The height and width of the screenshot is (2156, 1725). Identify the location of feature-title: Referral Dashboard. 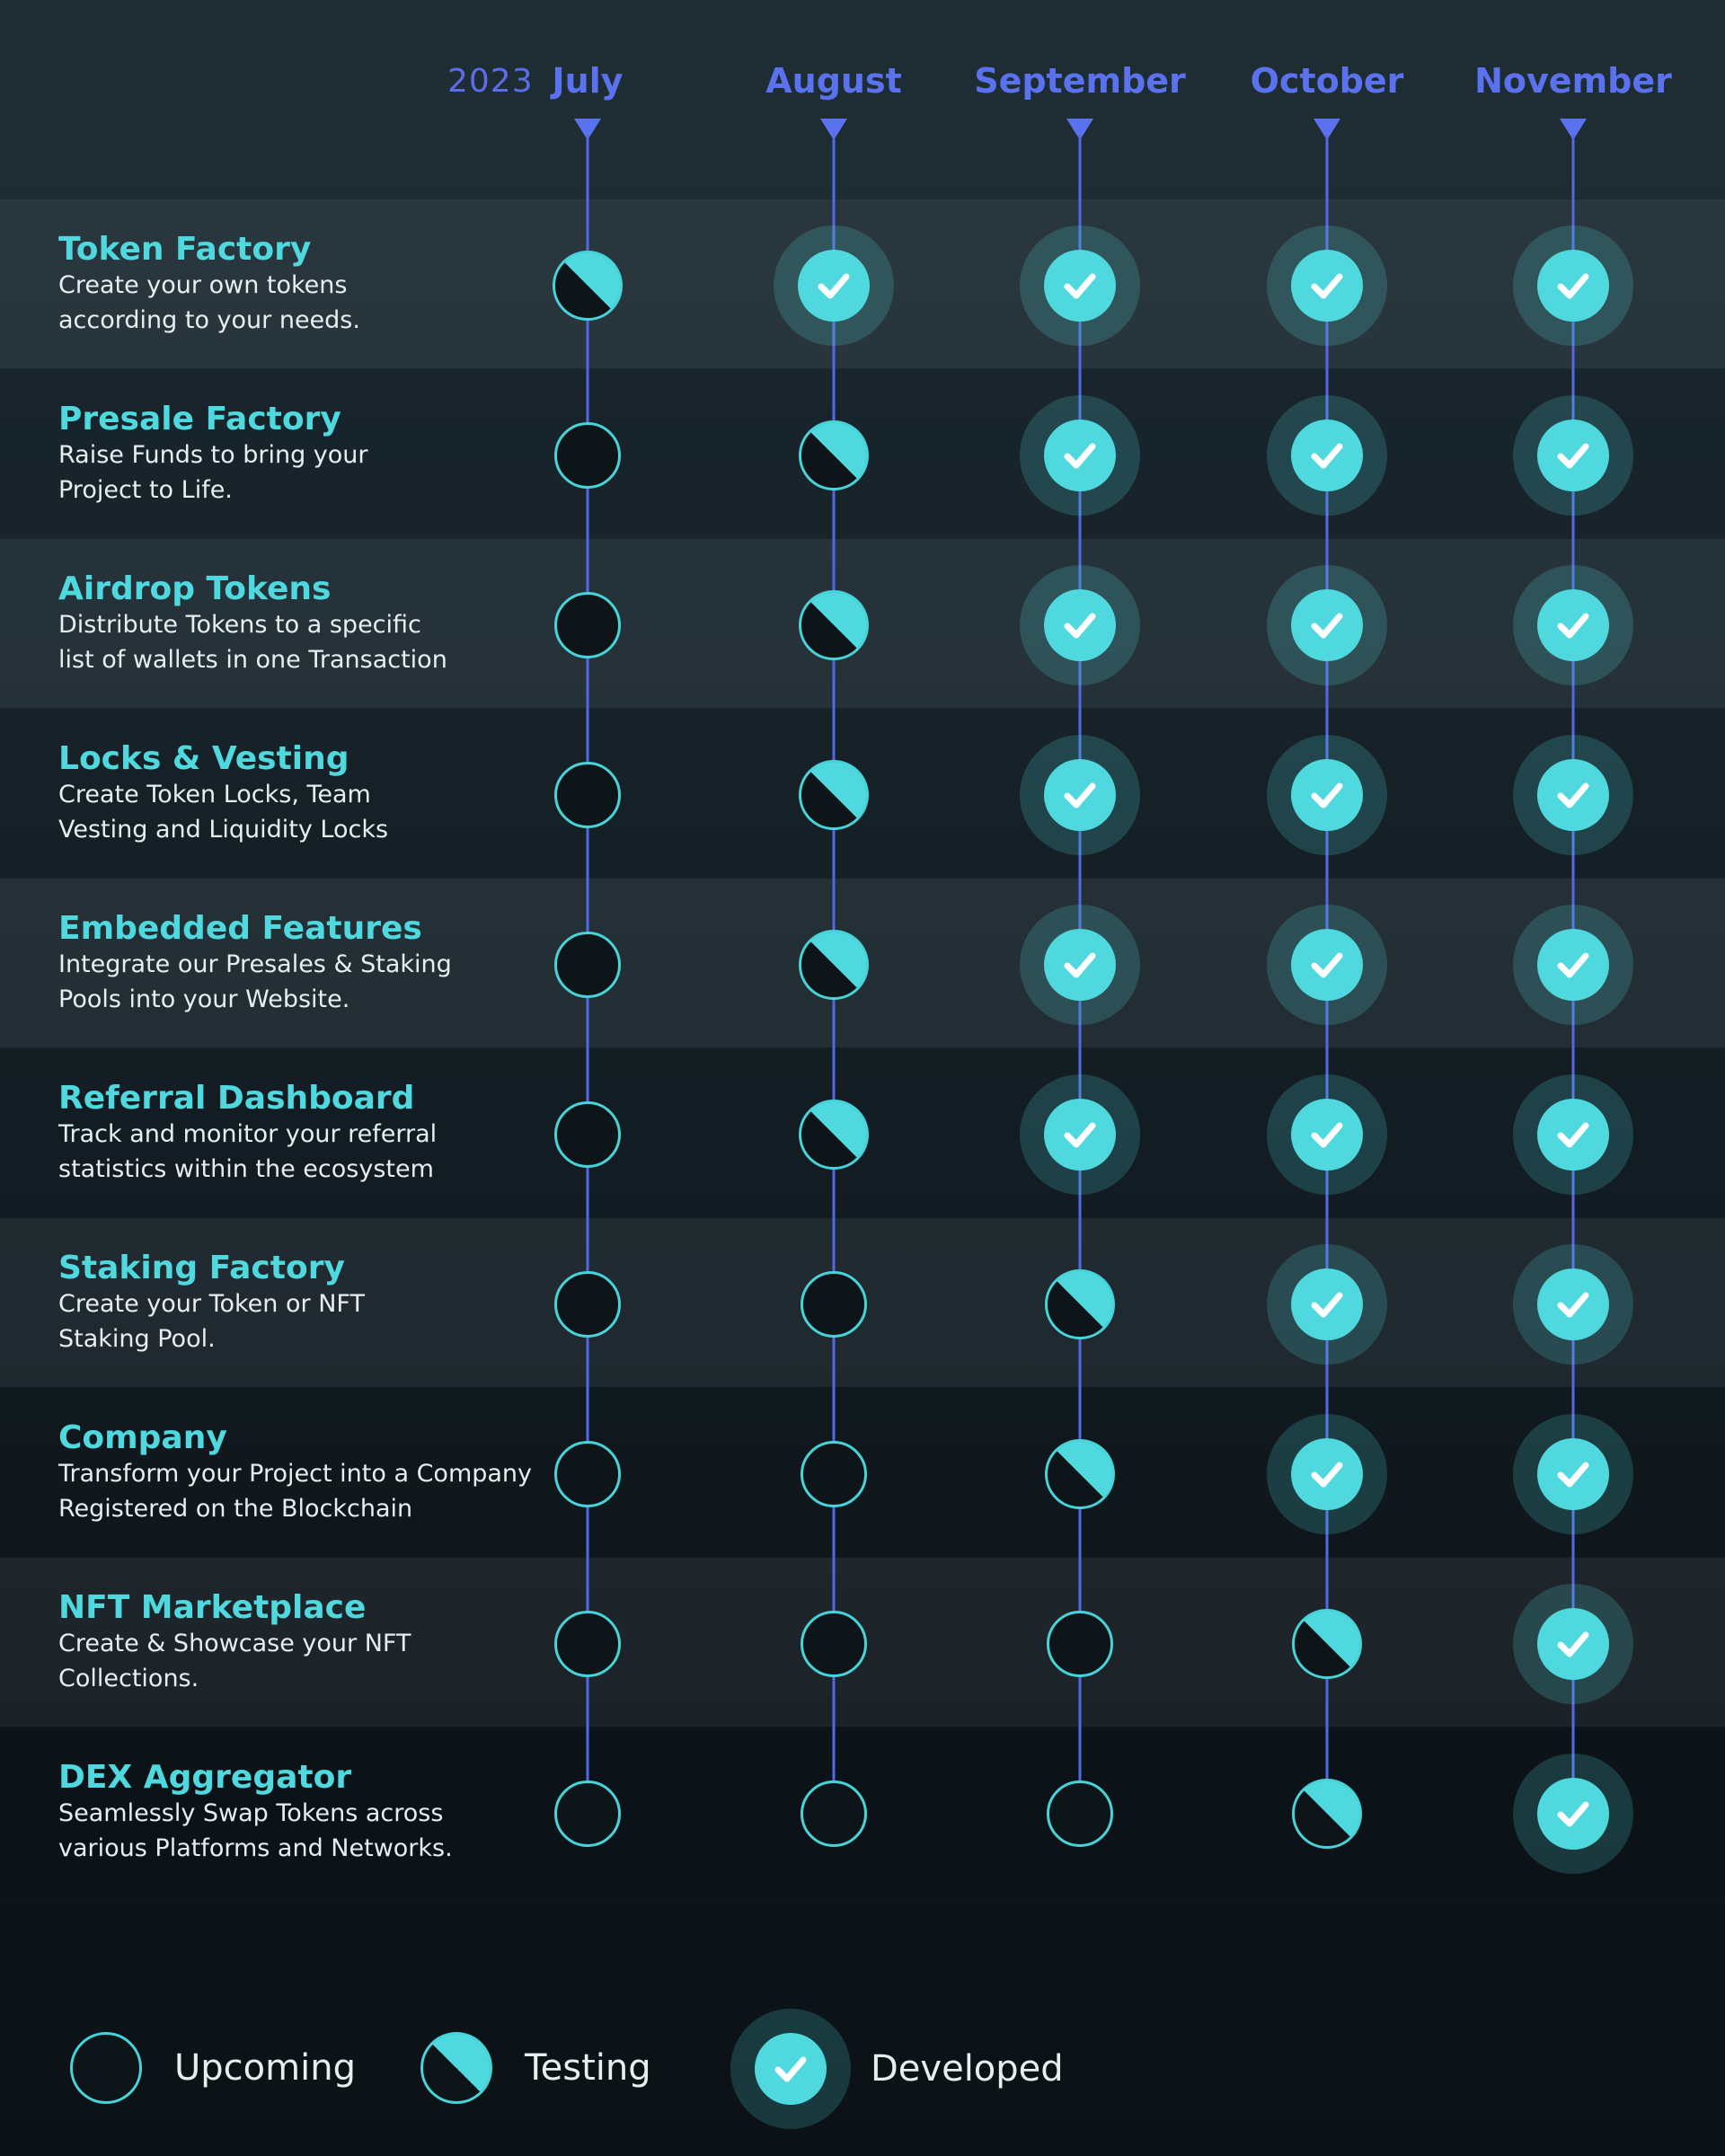
(236, 1098).